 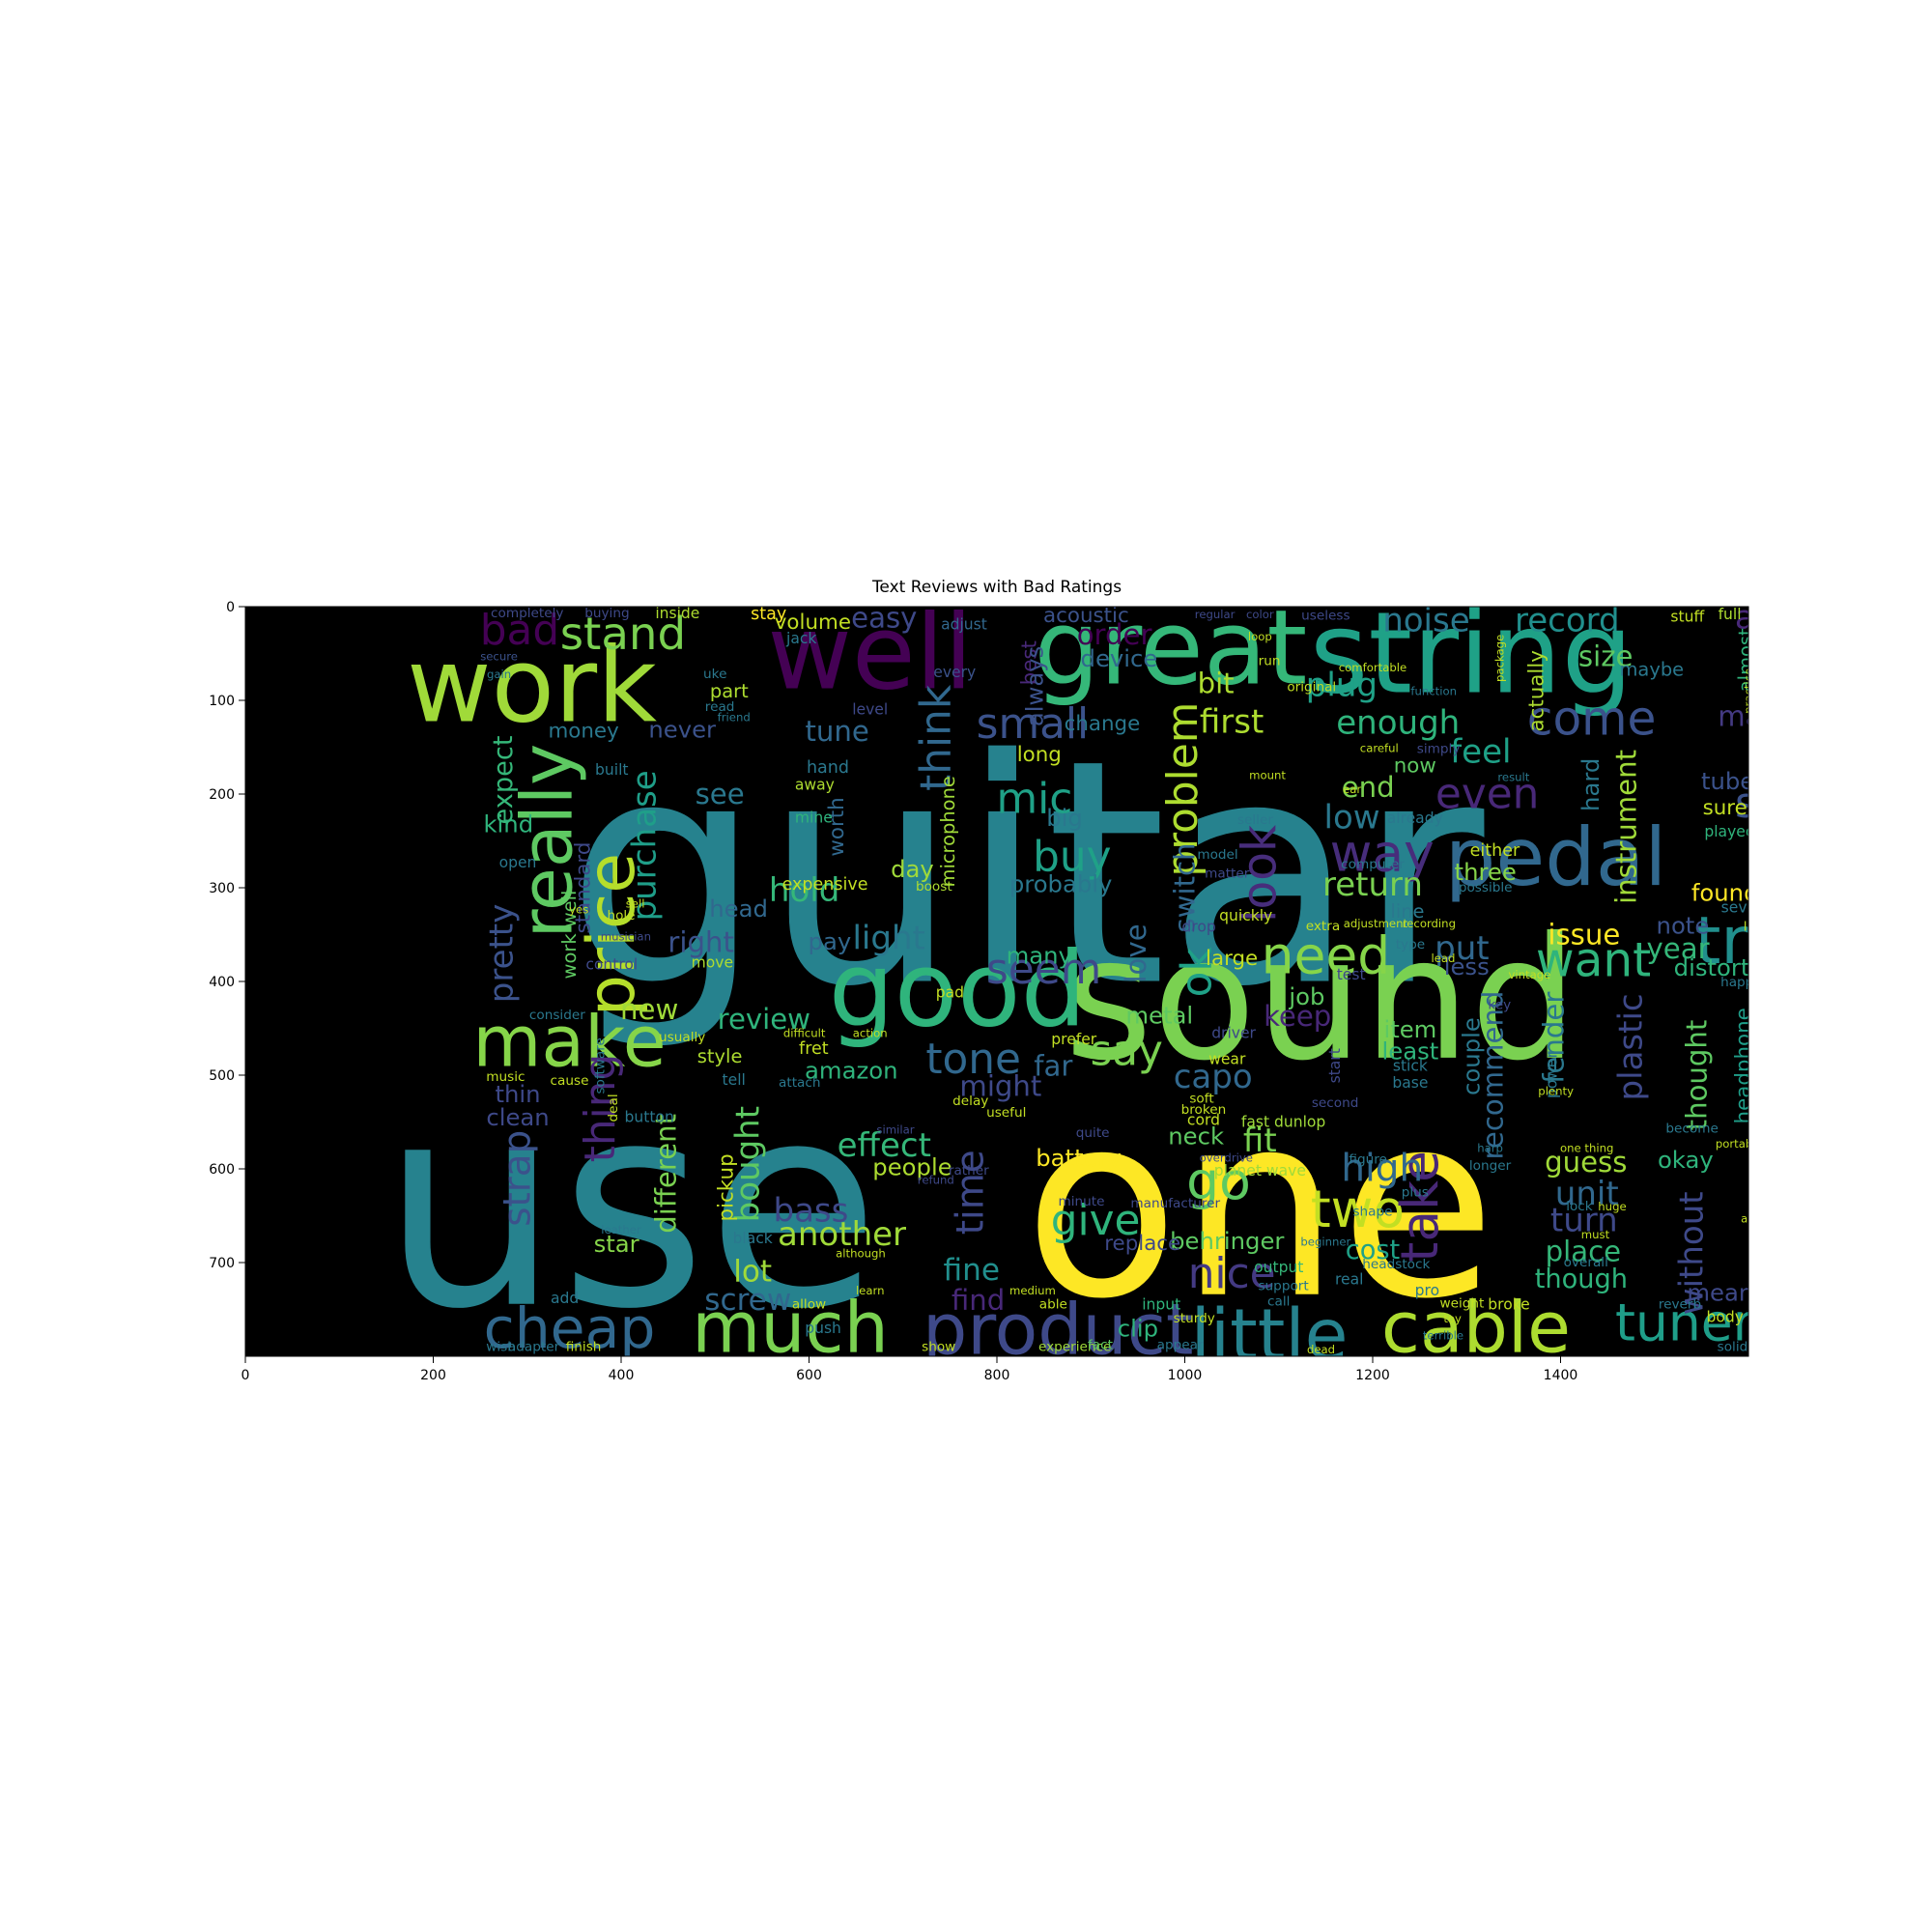 What do you see at coordinates (1878, 1330) in the screenshot?
I see `word-notice: notice` at bounding box center [1878, 1330].